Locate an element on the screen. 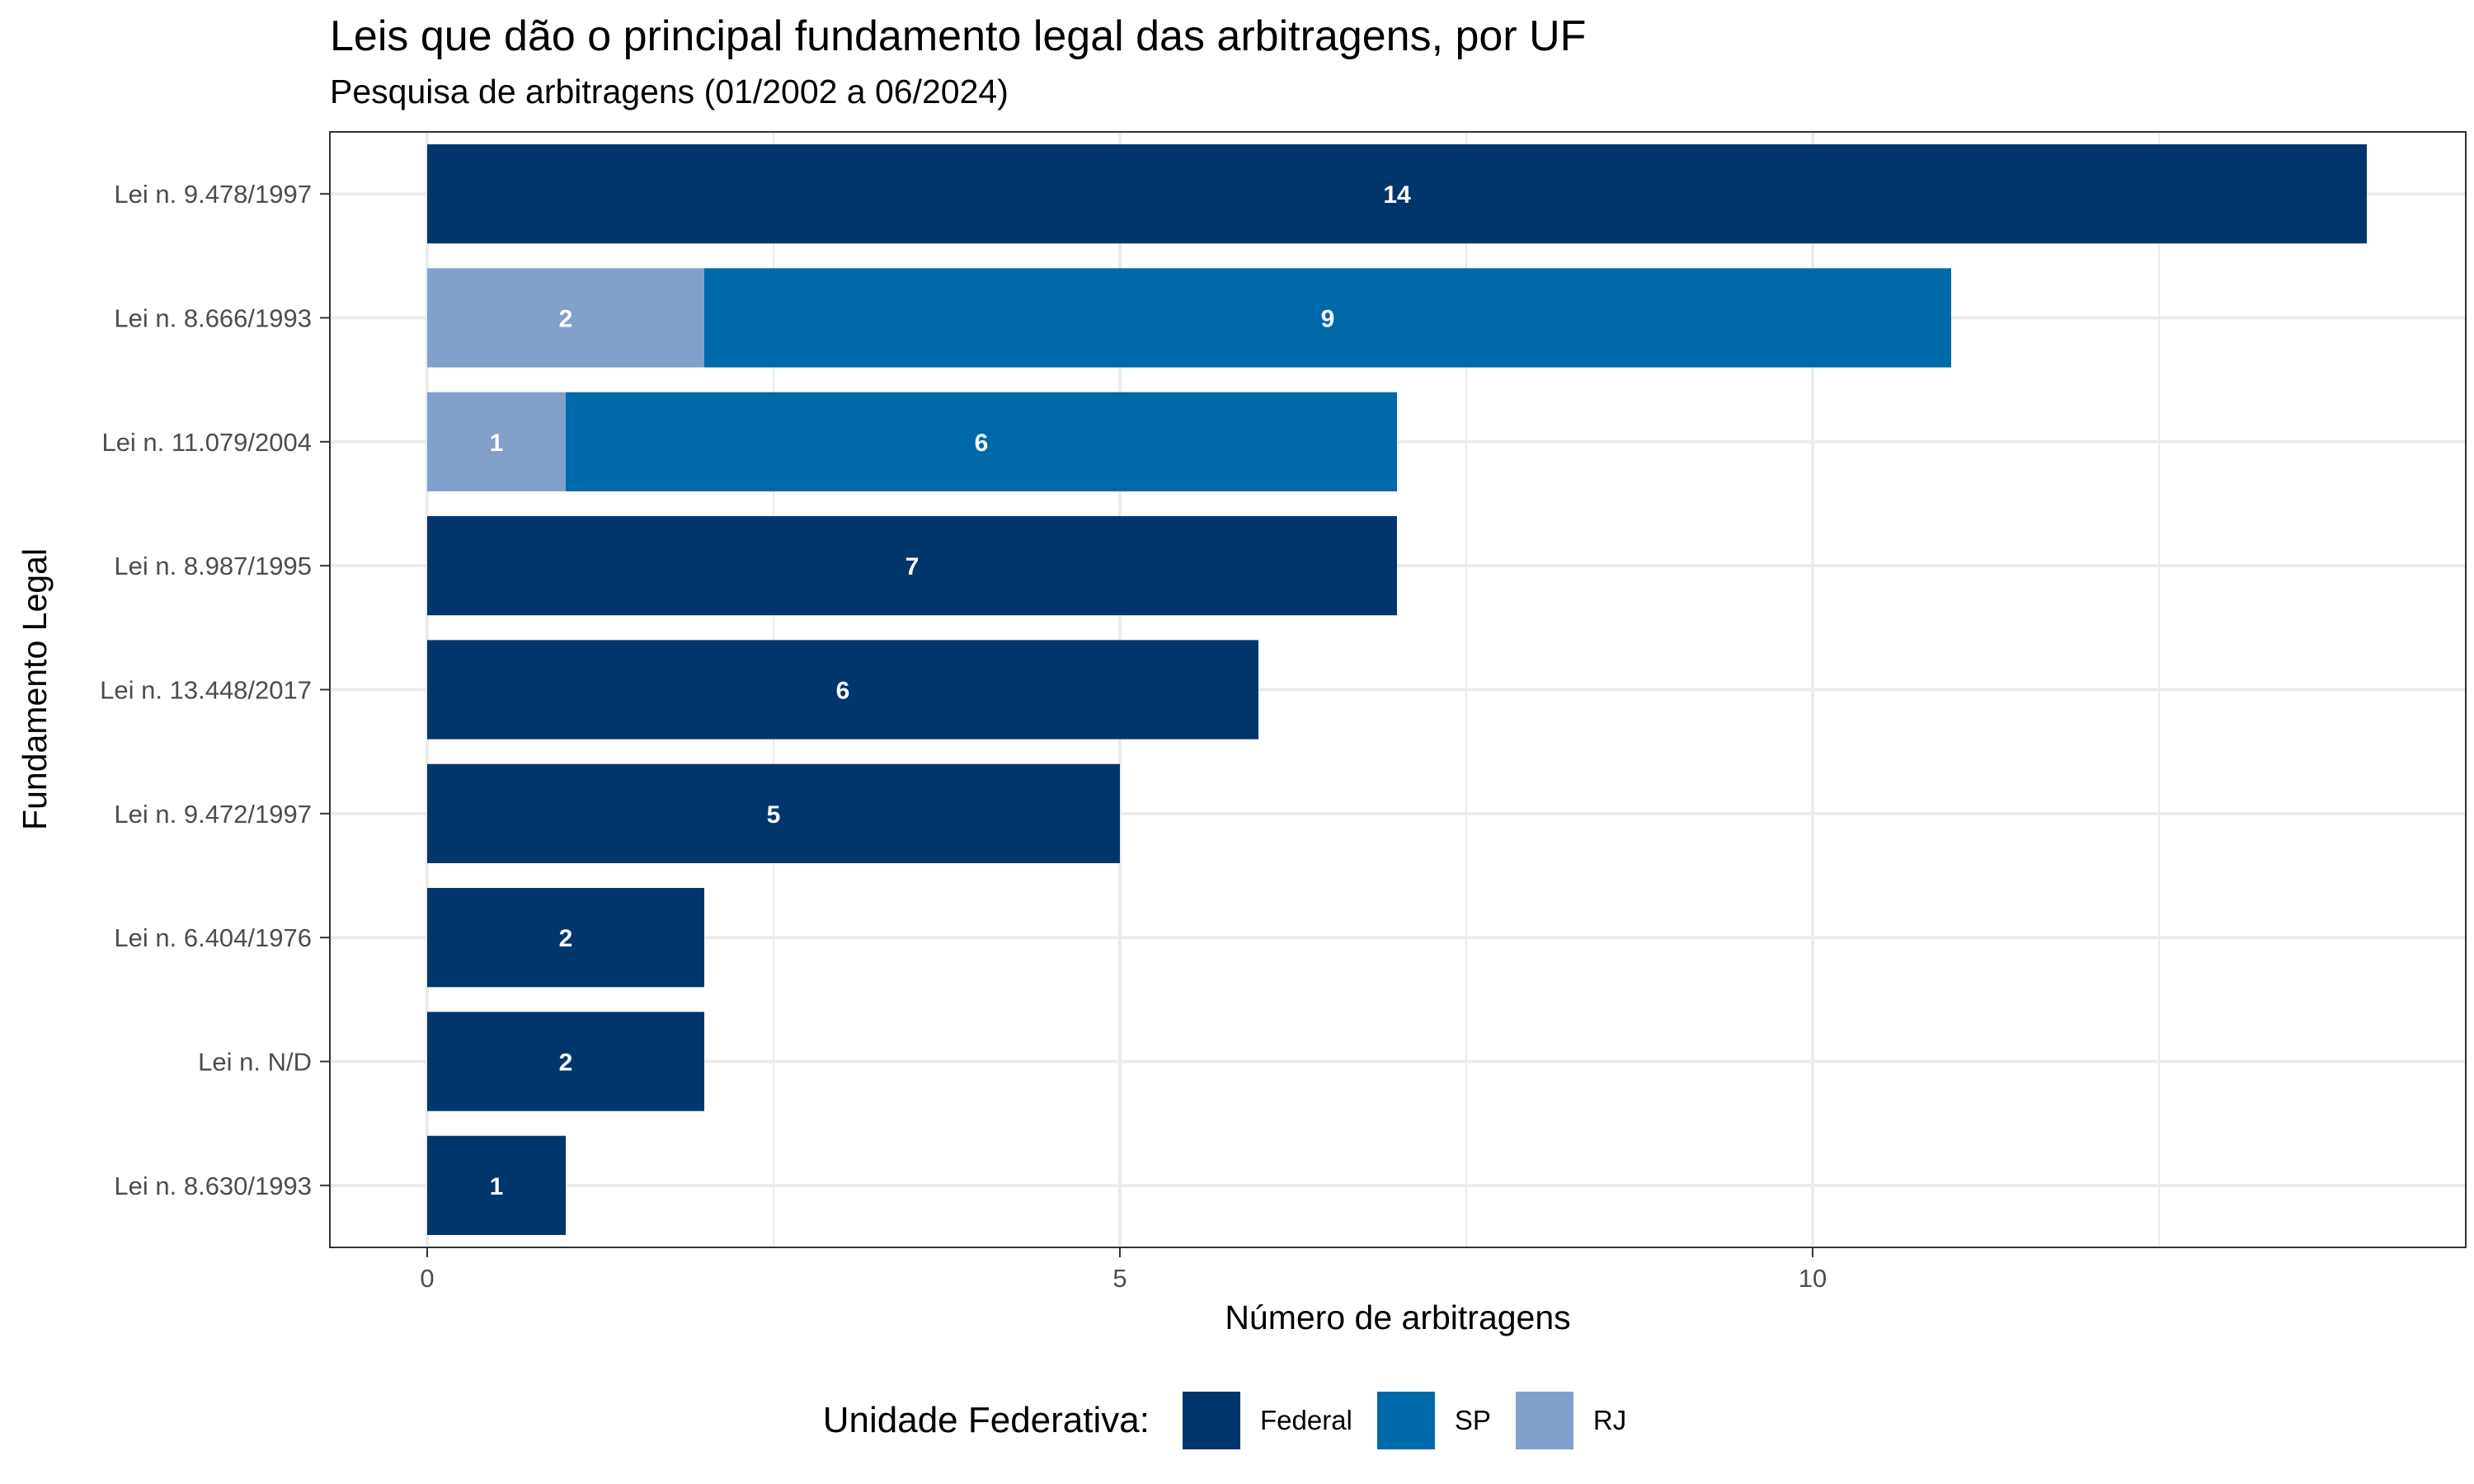 The image size is (2474, 1484). y-tick-label: Lei n. 8.666/1993 is located at coordinates (213, 318).